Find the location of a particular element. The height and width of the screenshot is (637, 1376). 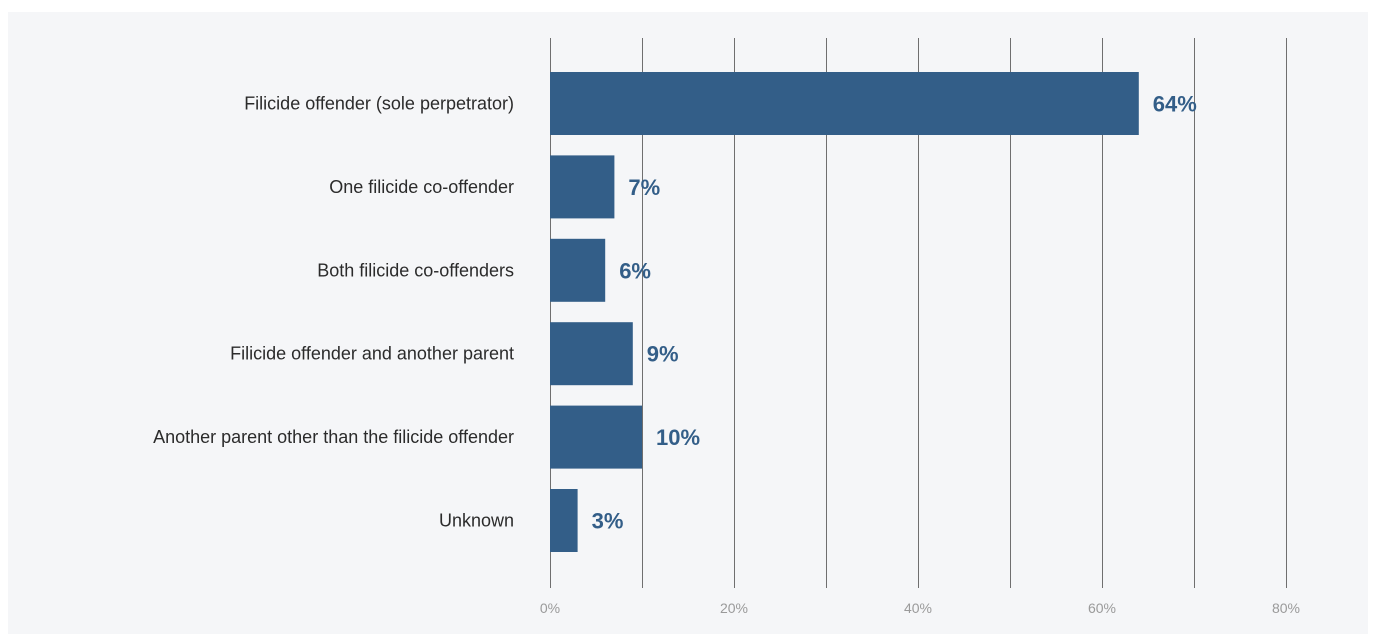

x-tick-label: 60% is located at coordinates (1102, 608).